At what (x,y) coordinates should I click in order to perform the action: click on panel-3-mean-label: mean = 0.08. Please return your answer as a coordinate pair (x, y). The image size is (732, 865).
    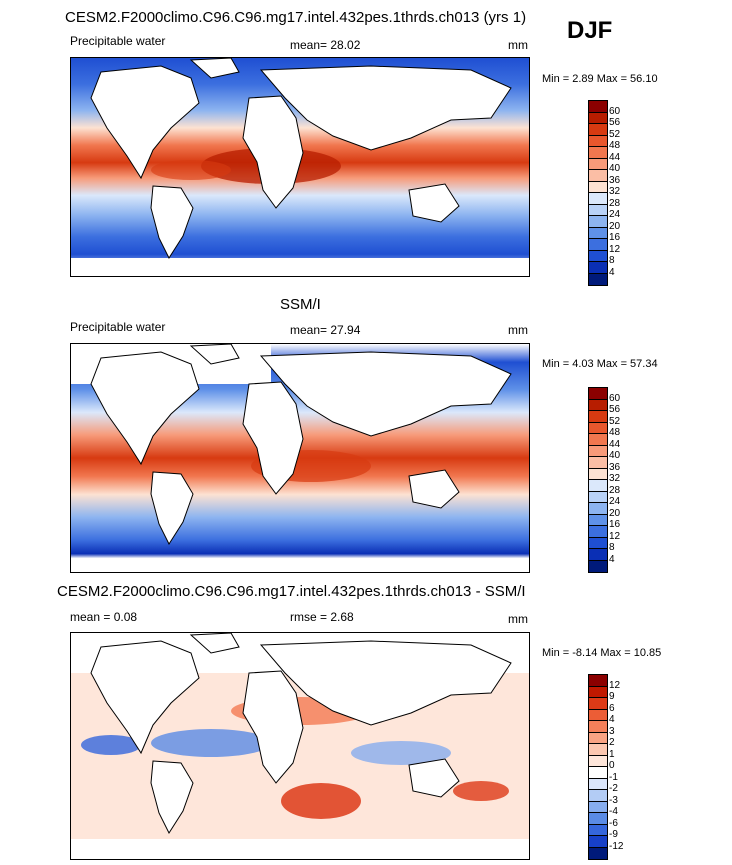
    Looking at the image, I should click on (104, 617).